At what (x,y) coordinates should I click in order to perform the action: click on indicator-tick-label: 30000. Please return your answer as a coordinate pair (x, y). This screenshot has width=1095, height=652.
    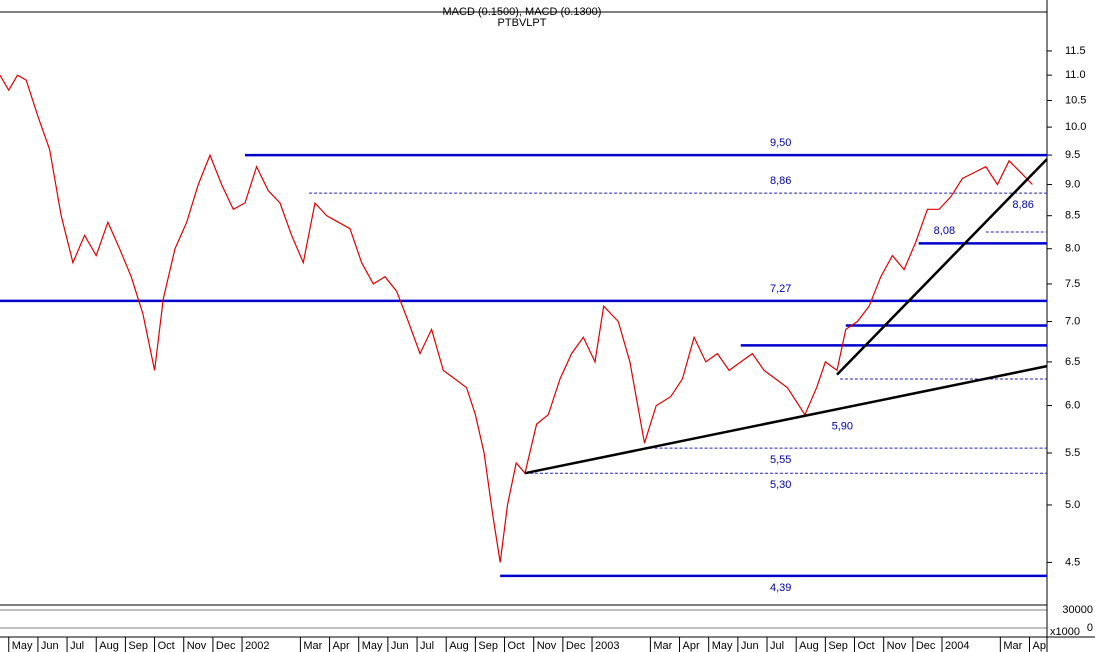
    Looking at the image, I should click on (1077, 610).